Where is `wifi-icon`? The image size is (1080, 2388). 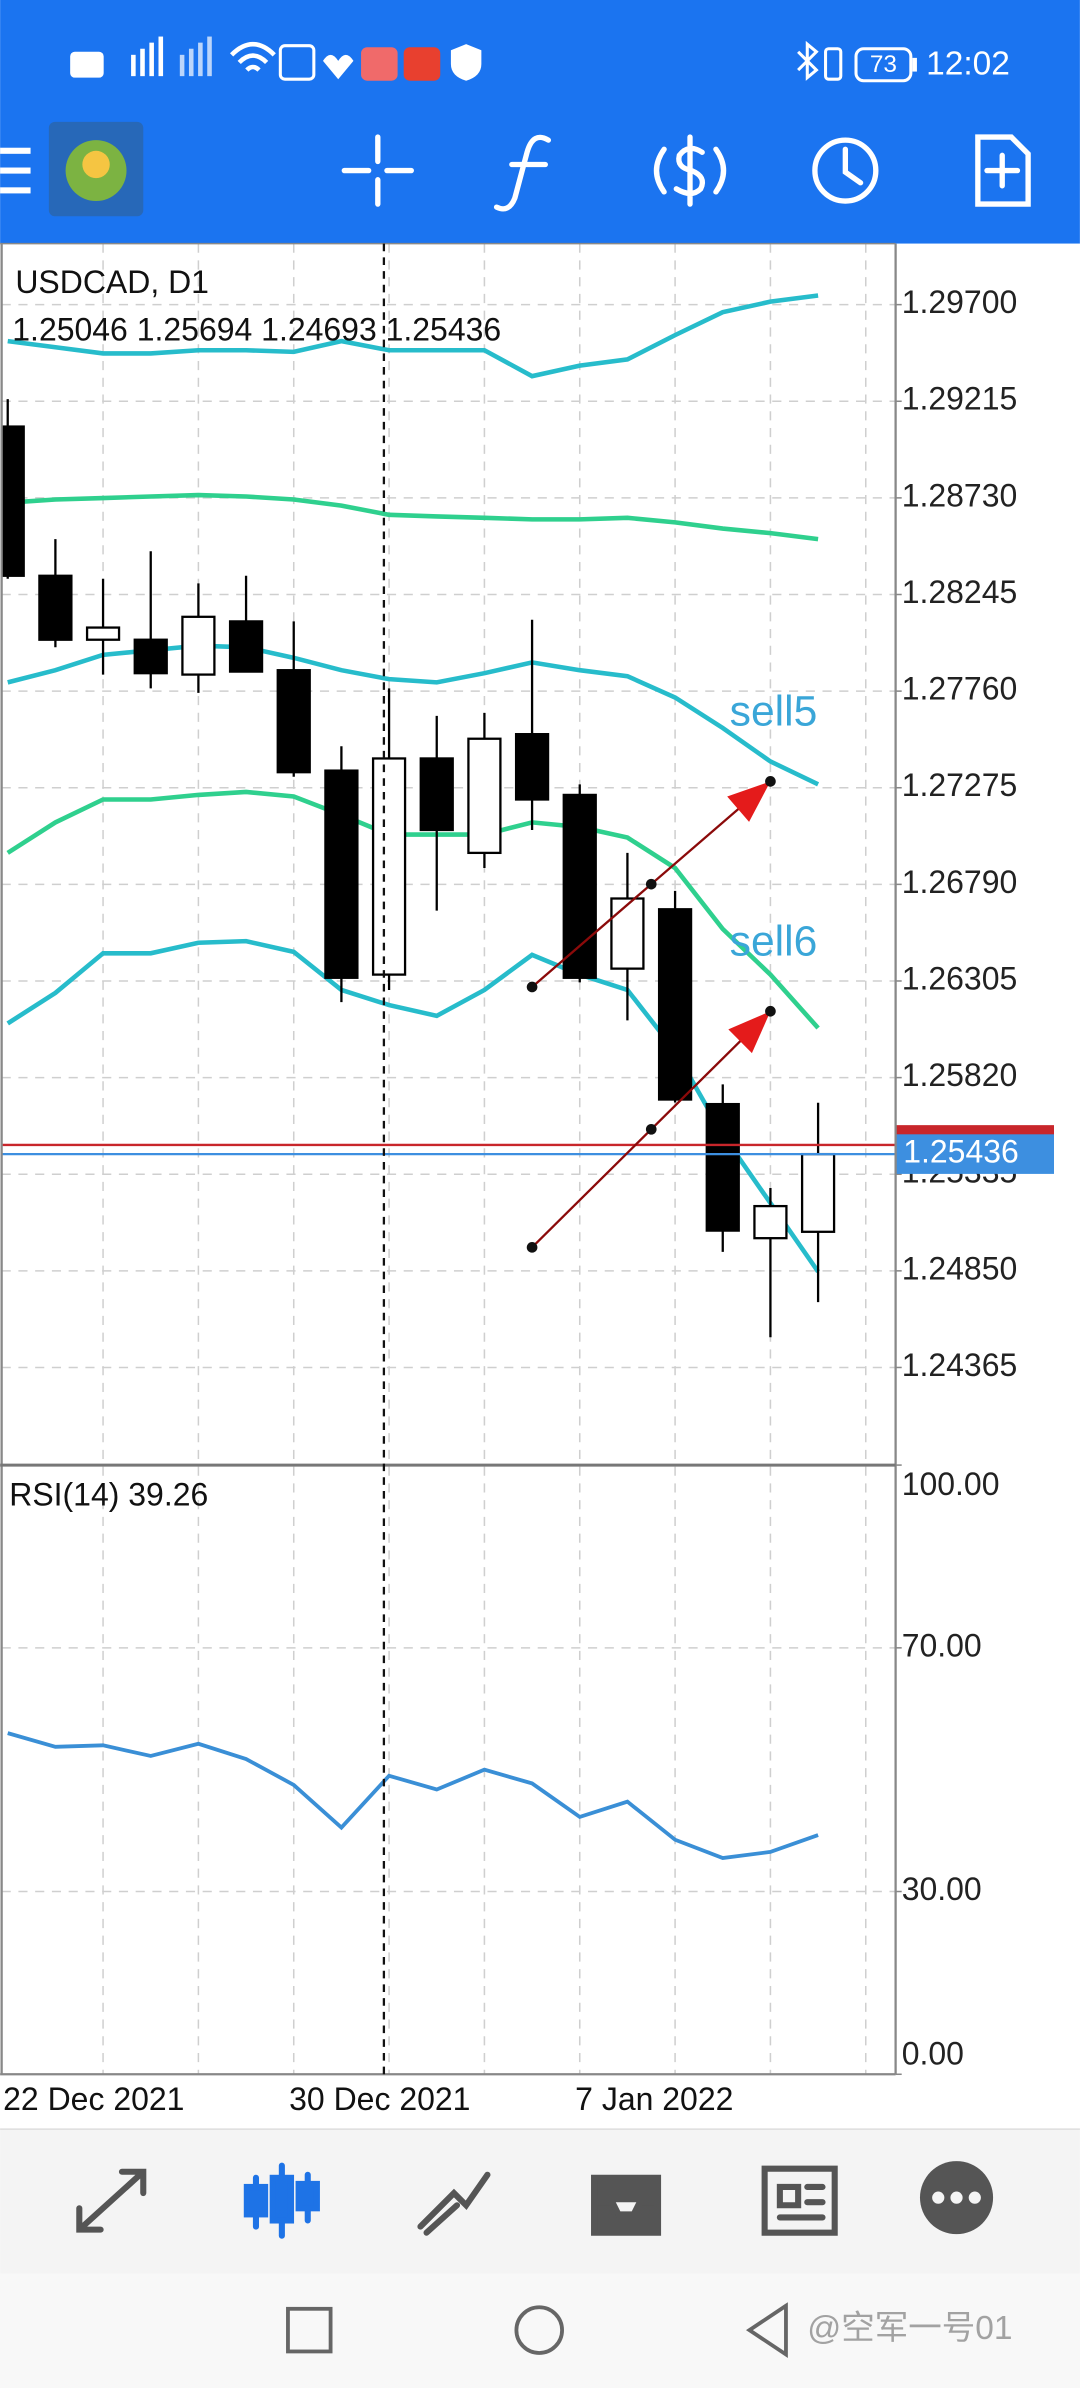 wifi-icon is located at coordinates (252, 56).